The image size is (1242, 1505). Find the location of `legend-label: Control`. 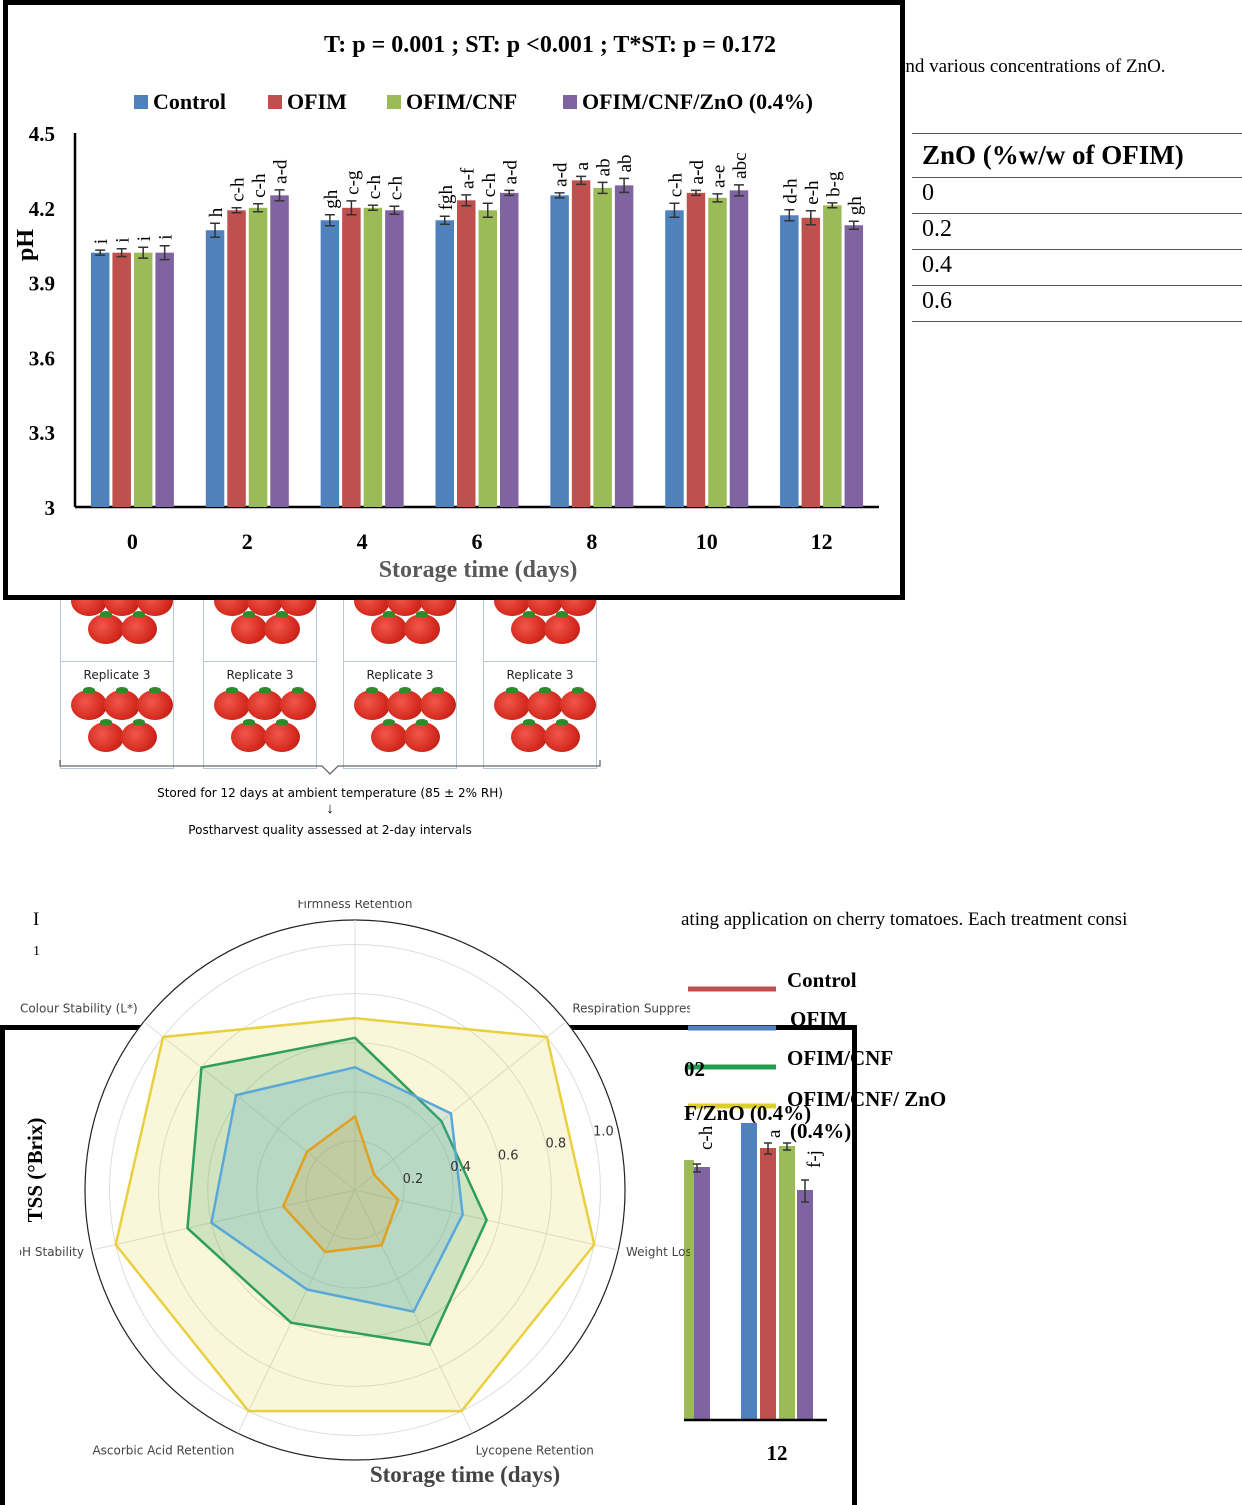

legend-label: Control is located at coordinates (189, 101).